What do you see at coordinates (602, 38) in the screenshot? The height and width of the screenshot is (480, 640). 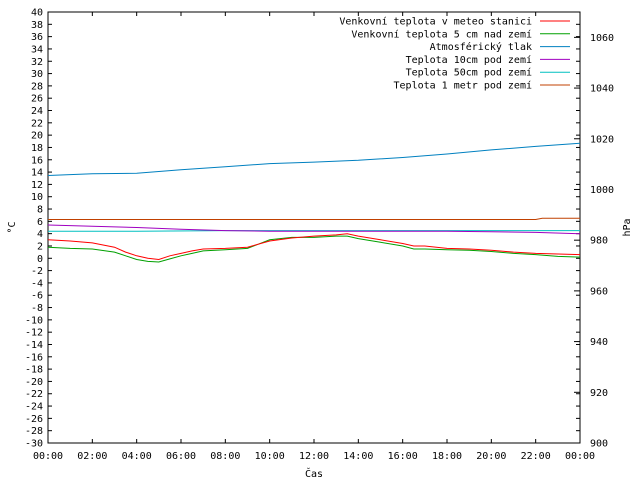 I see `y2-tick-label: 1060` at bounding box center [602, 38].